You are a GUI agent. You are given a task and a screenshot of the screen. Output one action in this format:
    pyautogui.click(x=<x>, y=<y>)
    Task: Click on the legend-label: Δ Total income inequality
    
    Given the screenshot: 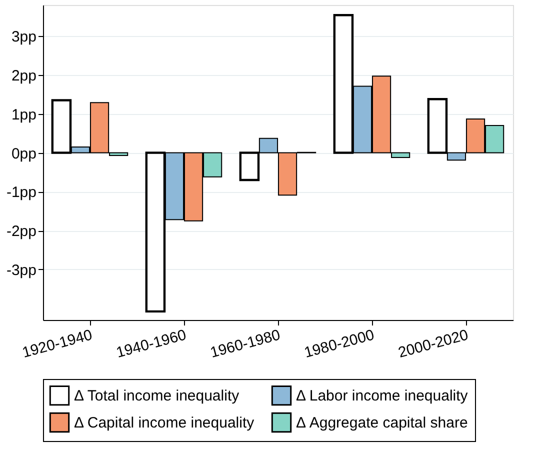 What is the action you would take?
    pyautogui.click(x=157, y=396)
    